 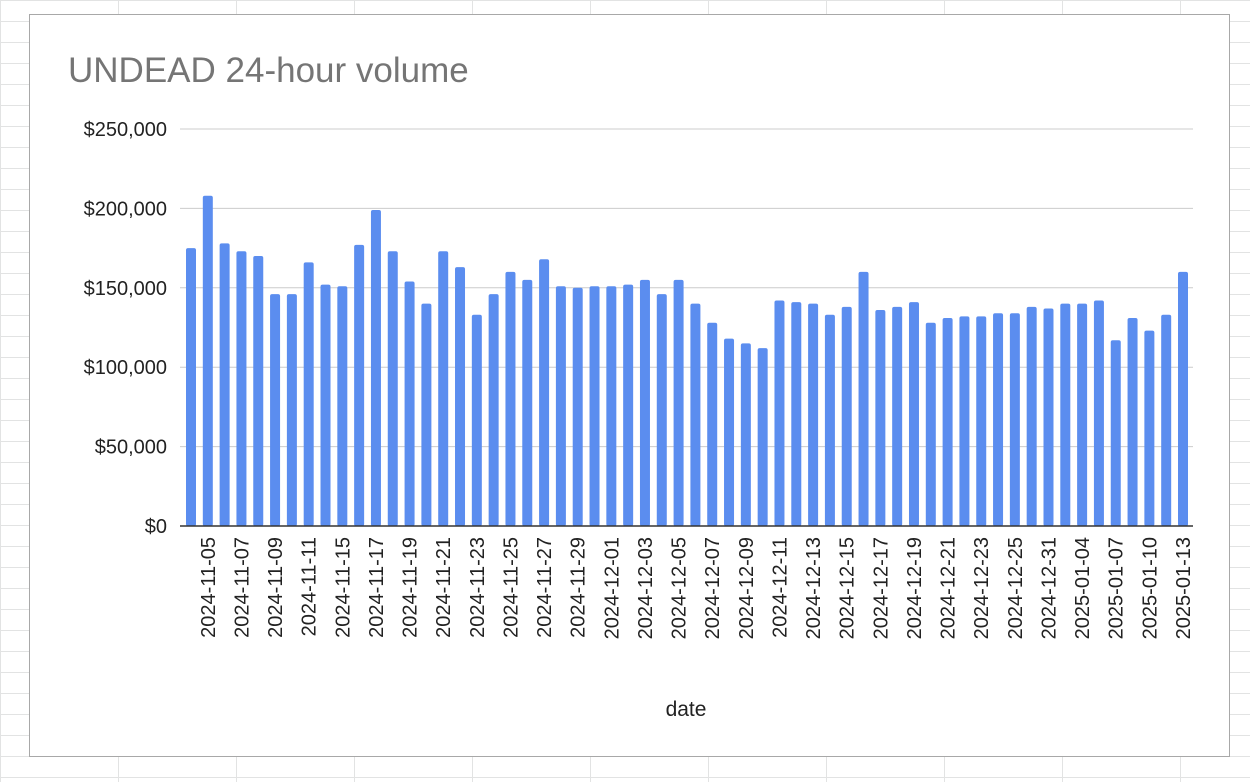 I want to click on x-tick-label: 2024-11-19, so click(x=411, y=587).